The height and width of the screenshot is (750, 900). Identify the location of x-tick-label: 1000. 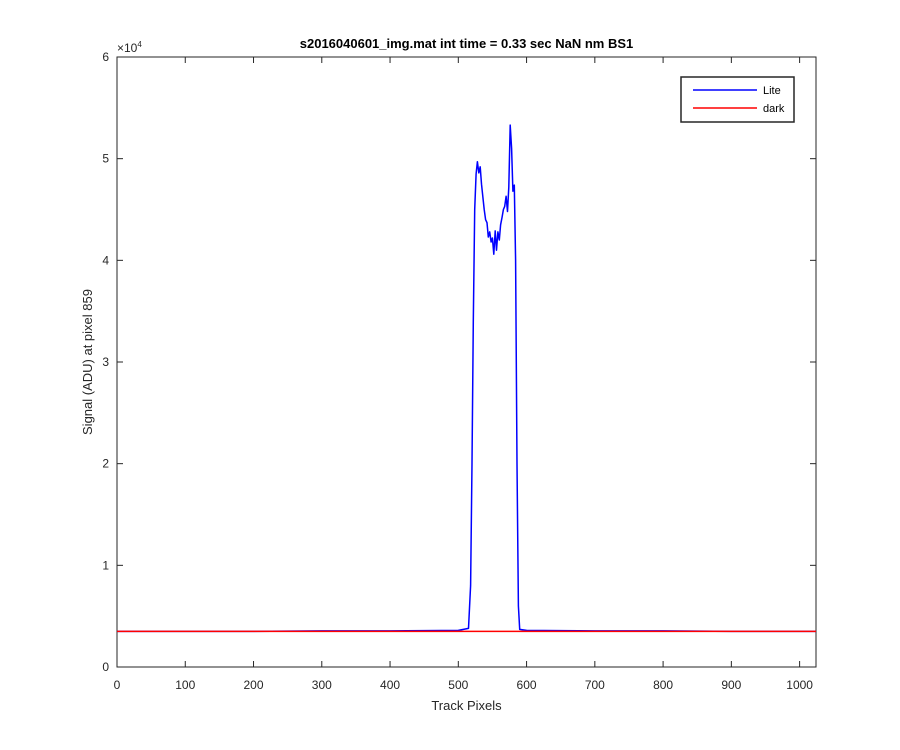
(799, 685).